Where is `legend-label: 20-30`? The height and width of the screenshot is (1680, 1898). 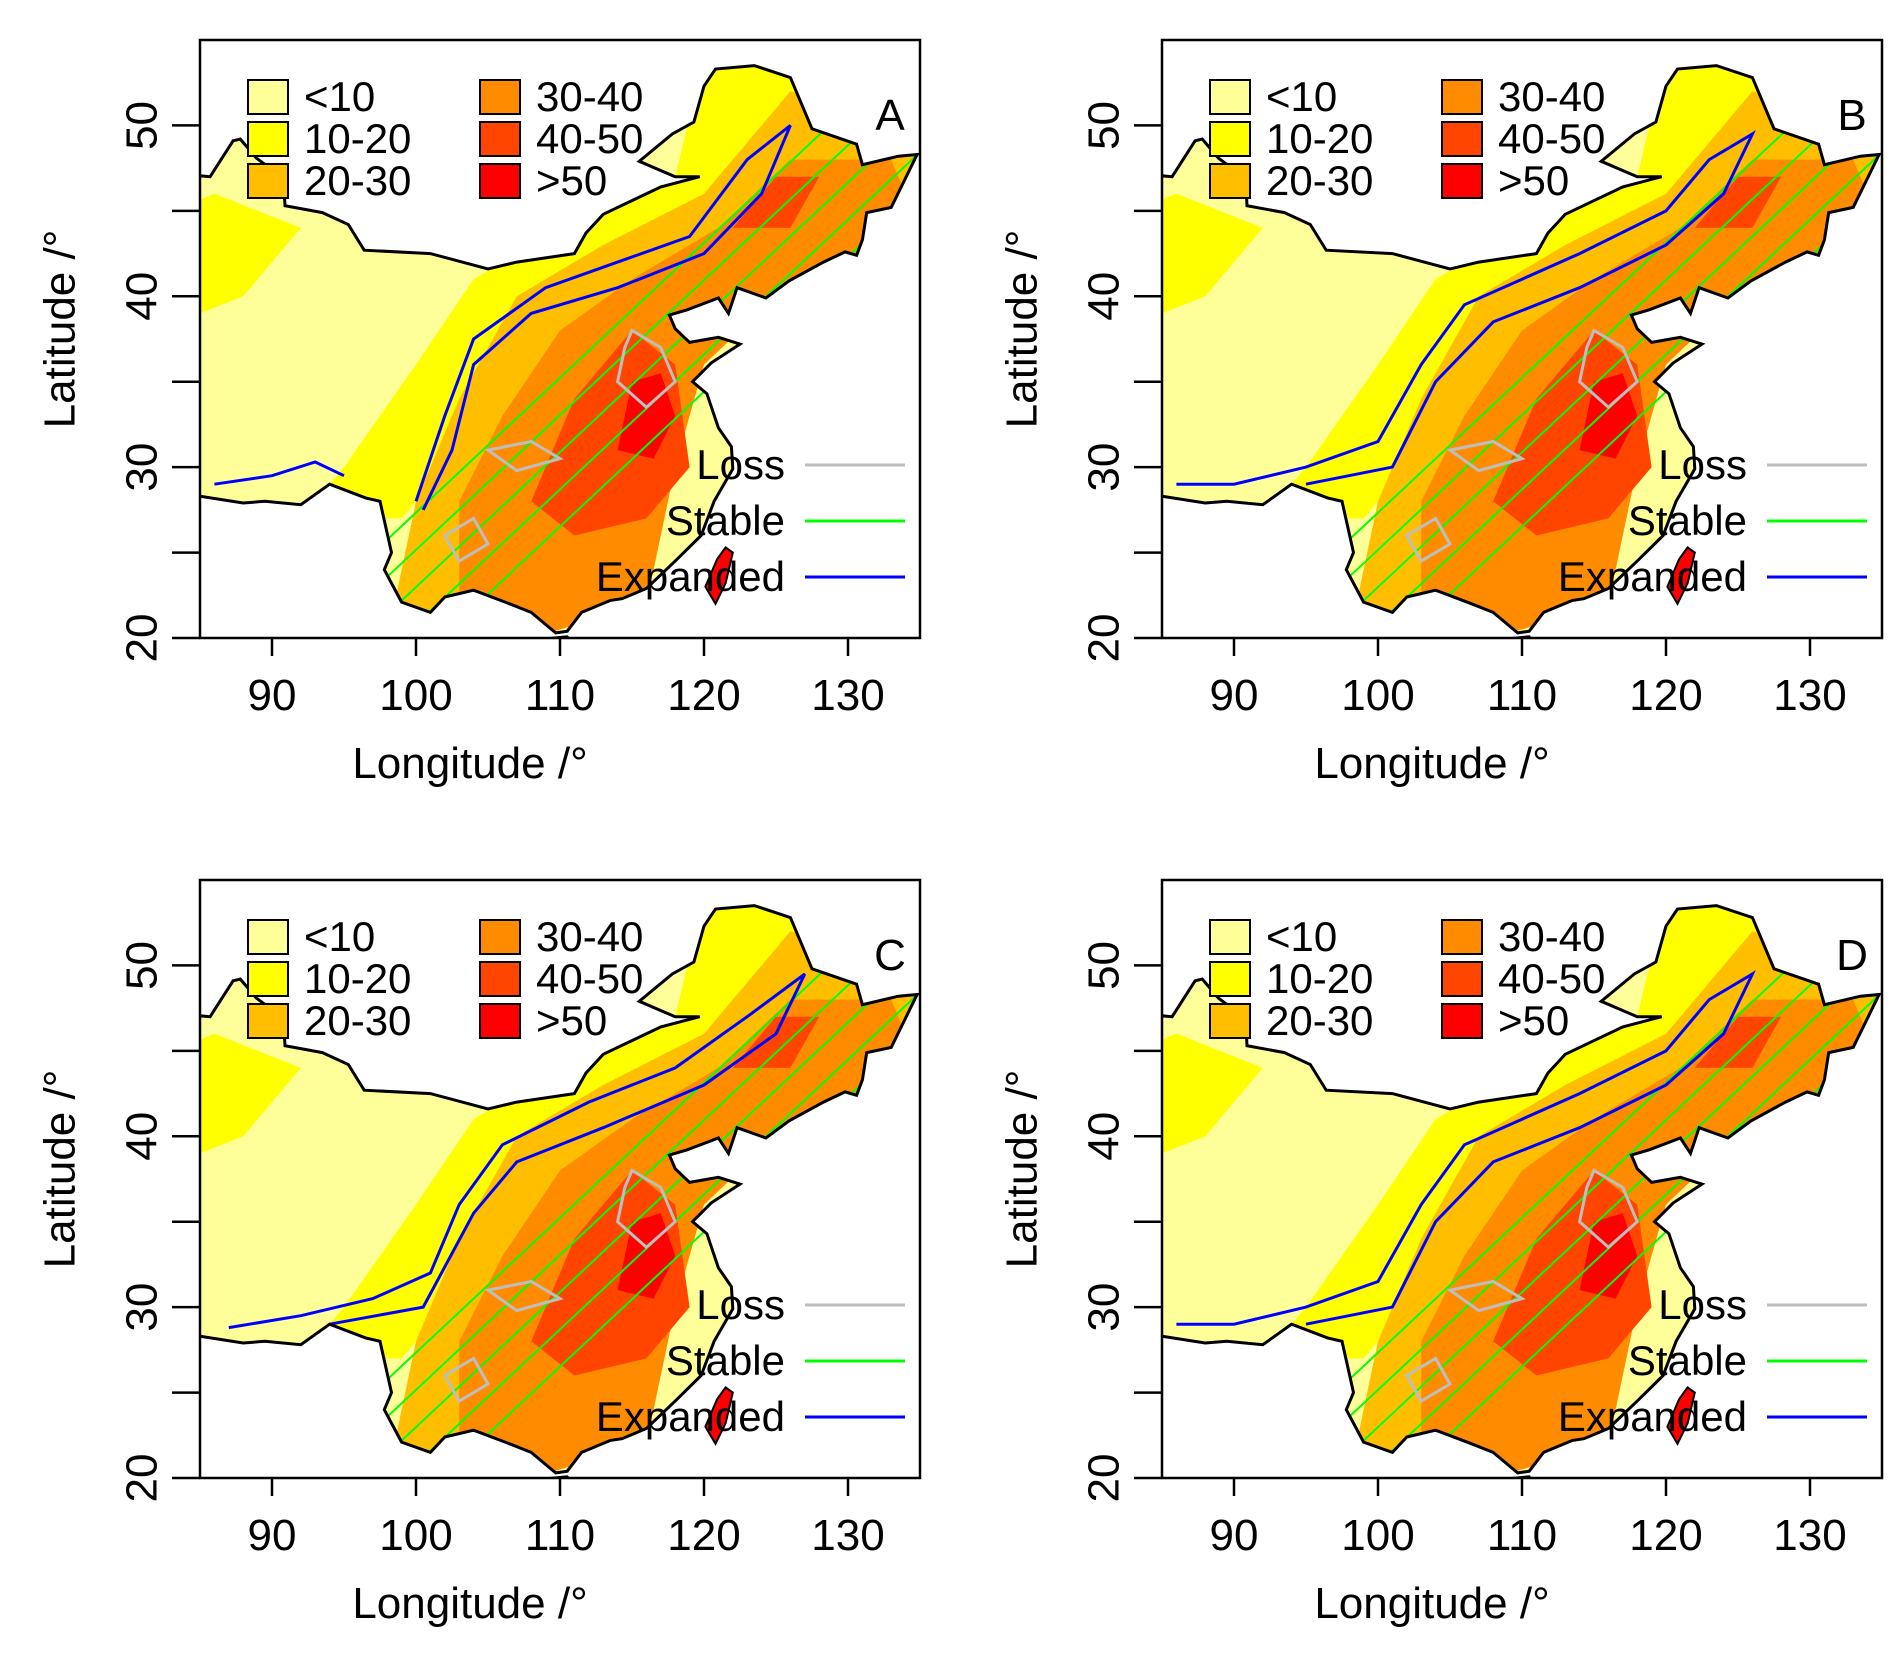 legend-label: 20-30 is located at coordinates (1319, 1020).